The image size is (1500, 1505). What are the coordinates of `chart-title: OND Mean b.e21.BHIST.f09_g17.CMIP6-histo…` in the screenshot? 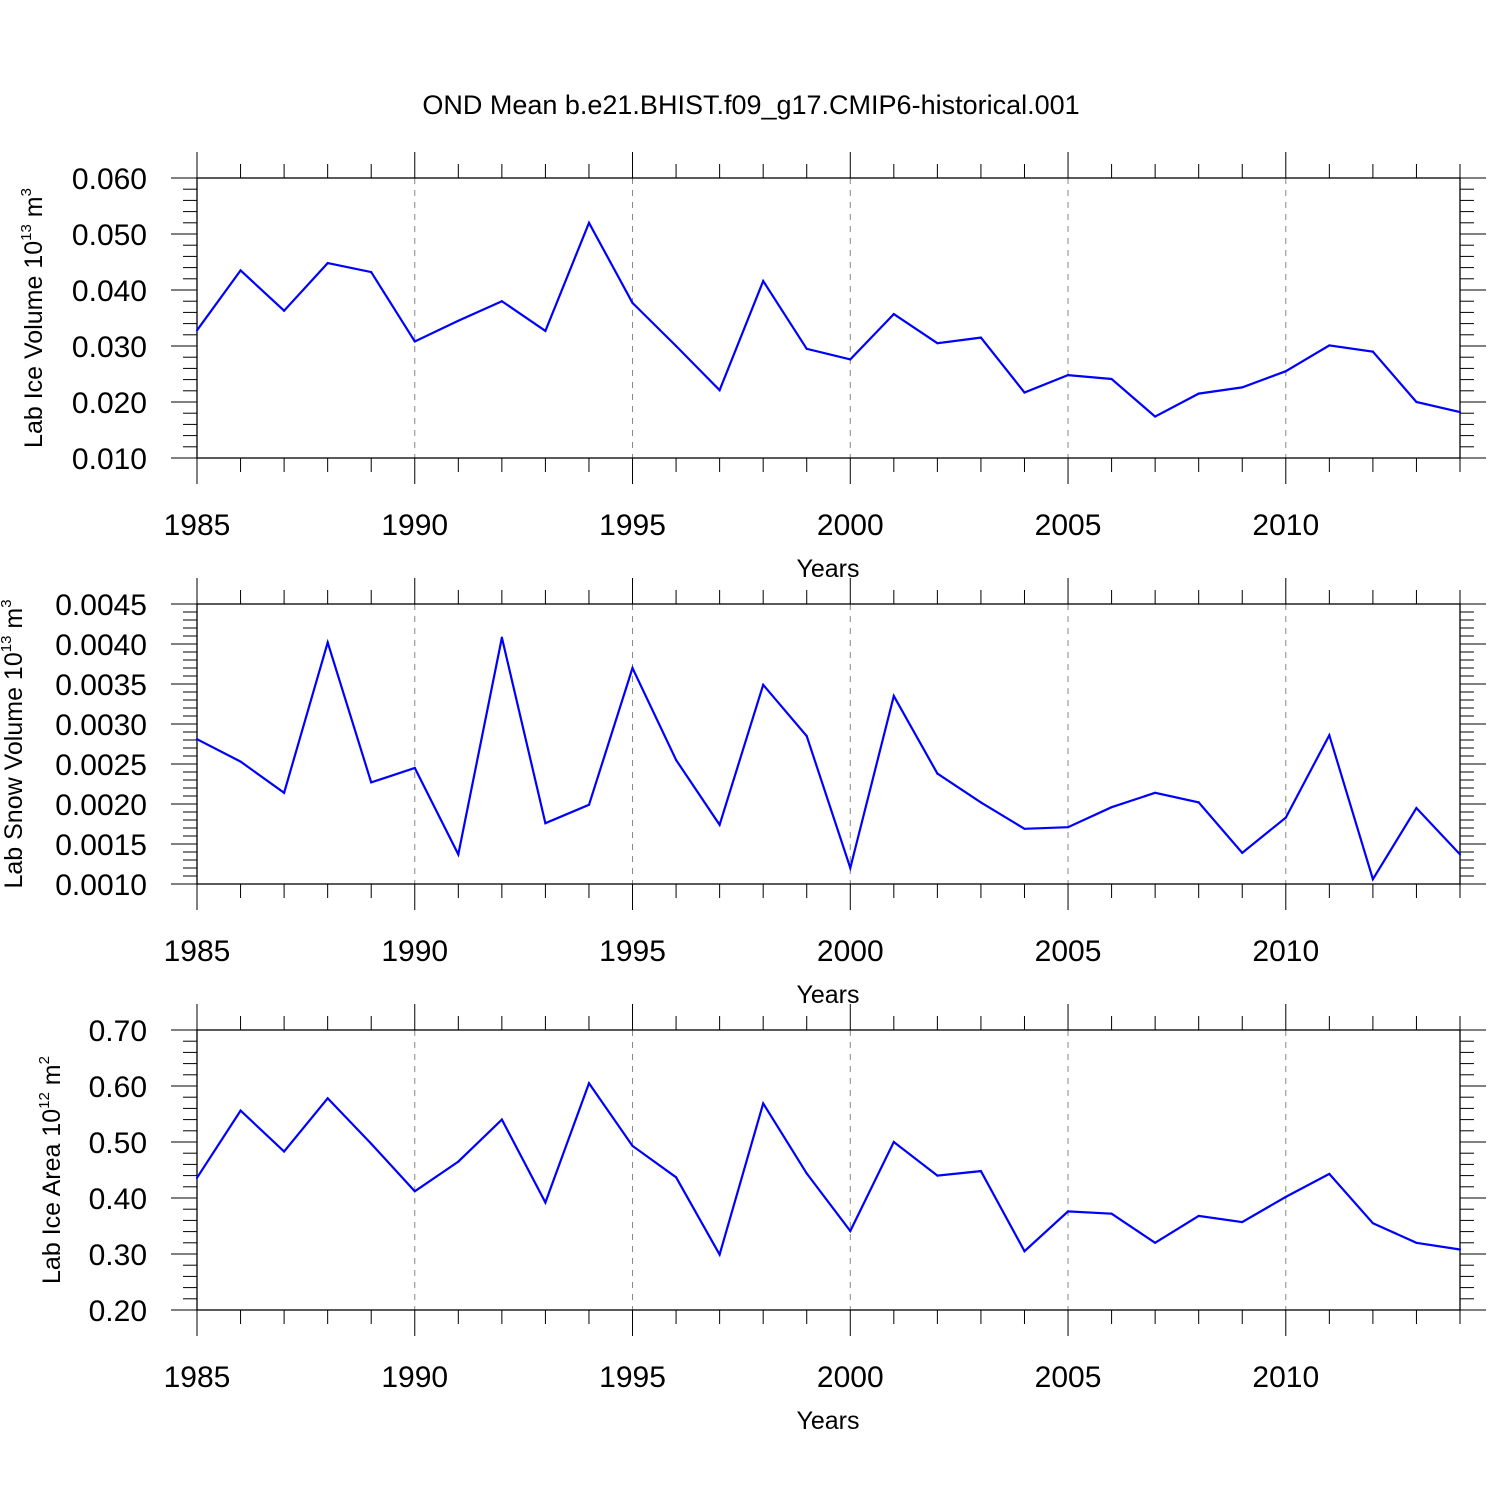 It's located at (750, 105).